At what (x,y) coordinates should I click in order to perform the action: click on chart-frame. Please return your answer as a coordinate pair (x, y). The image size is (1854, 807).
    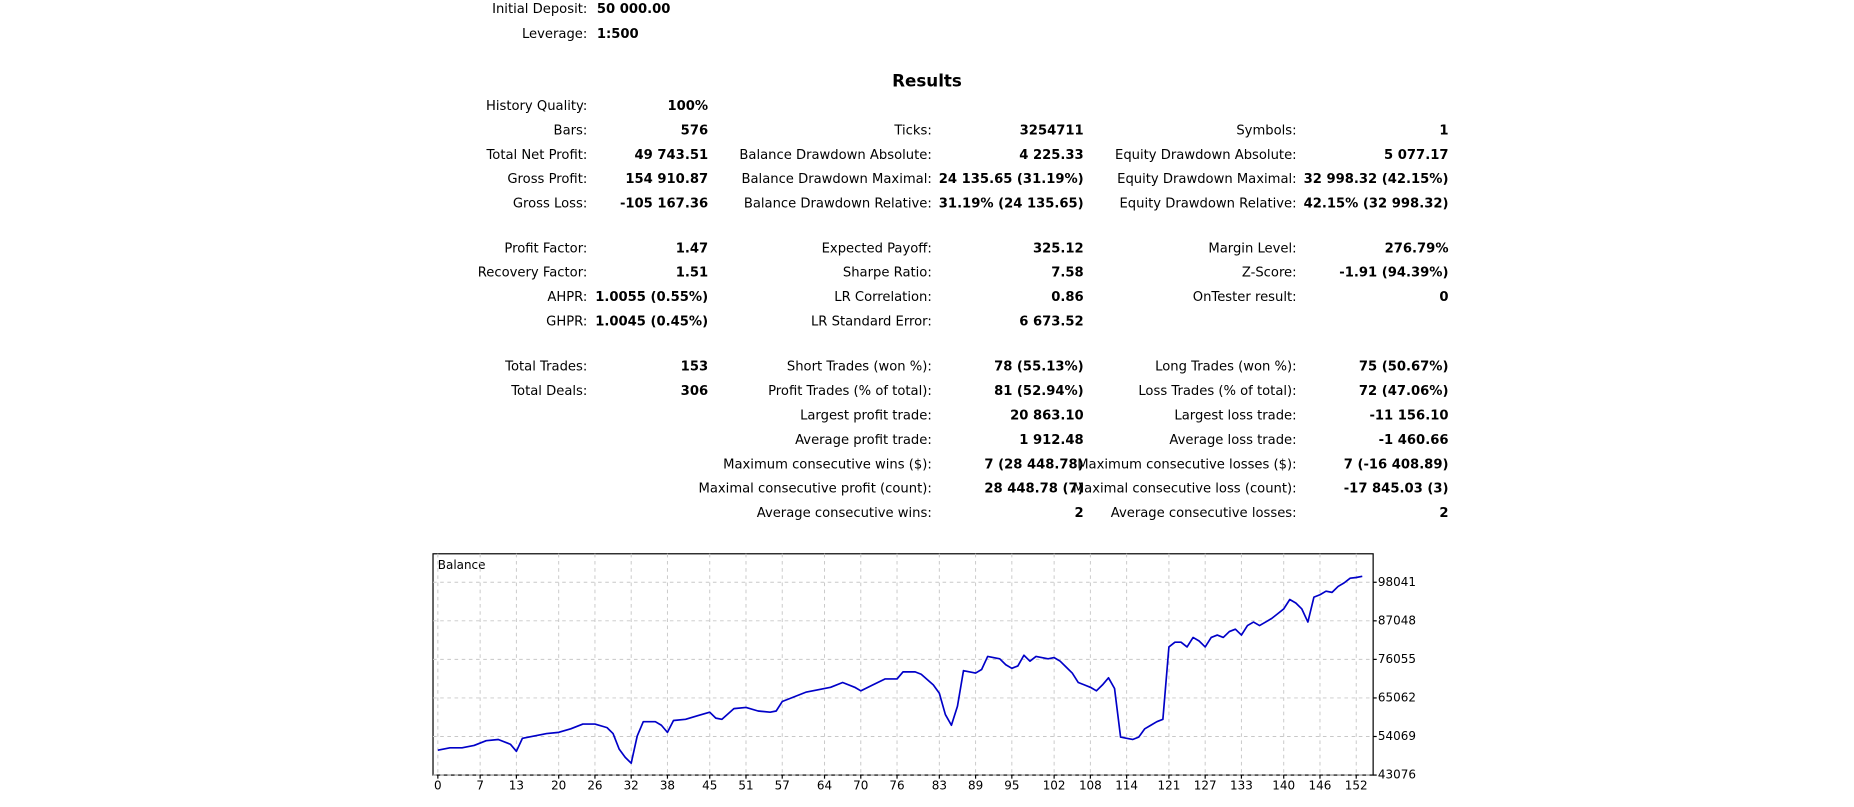
    Looking at the image, I should click on (903, 664).